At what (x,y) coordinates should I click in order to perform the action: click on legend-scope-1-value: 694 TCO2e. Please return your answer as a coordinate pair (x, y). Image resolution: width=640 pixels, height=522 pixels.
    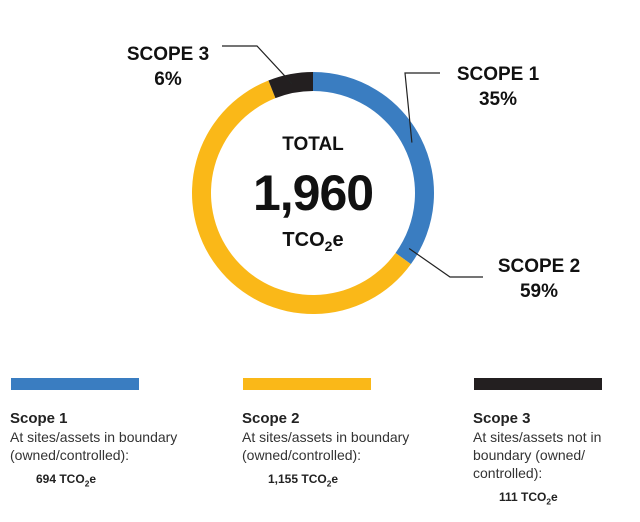
    Looking at the image, I should click on (66, 480).